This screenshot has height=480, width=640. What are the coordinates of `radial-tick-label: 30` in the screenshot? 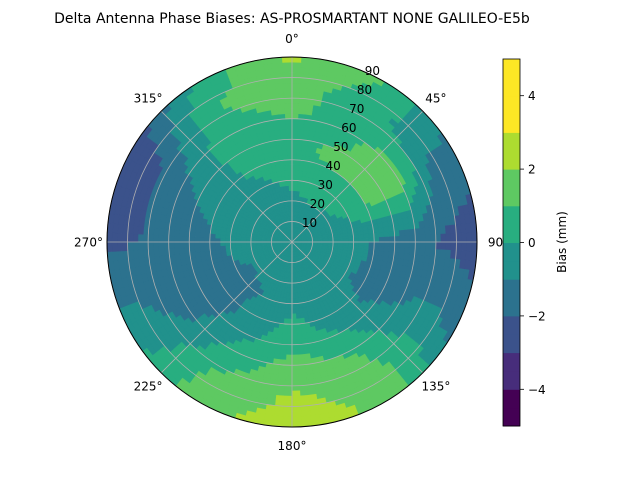 It's located at (325, 185).